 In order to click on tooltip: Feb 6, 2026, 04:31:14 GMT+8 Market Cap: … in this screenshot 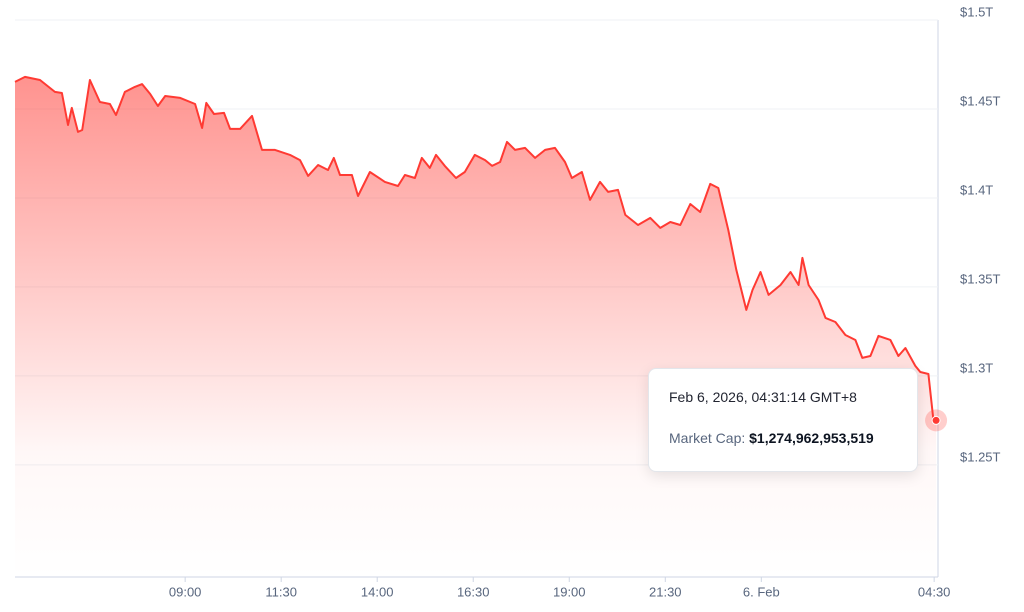, I will do `click(783, 420)`.